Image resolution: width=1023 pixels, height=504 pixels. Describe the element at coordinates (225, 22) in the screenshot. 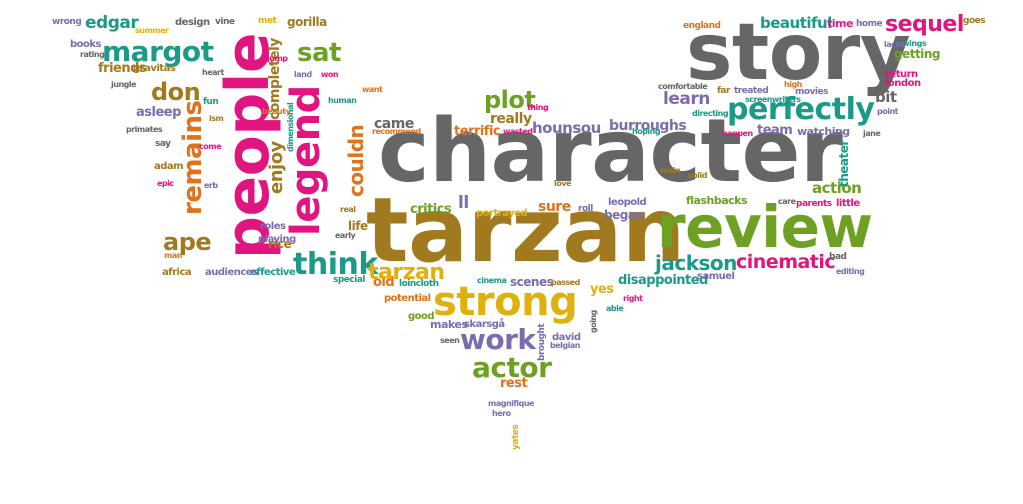

I see `cloud-word: vine` at that location.